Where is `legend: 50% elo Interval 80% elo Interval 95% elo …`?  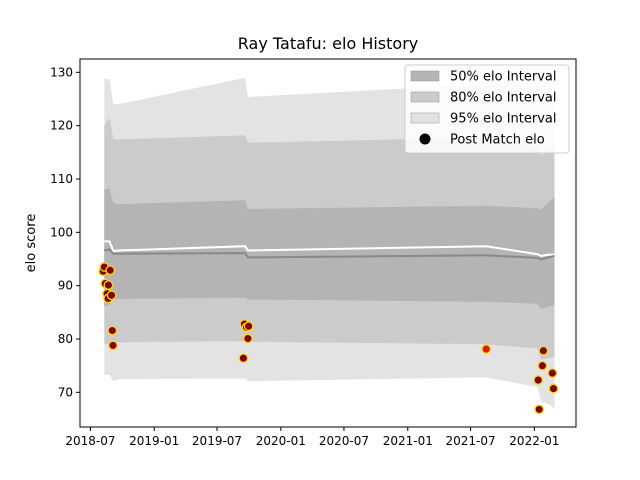 legend: 50% elo Interval 80% elo Interval 95% elo … is located at coordinates (487, 109).